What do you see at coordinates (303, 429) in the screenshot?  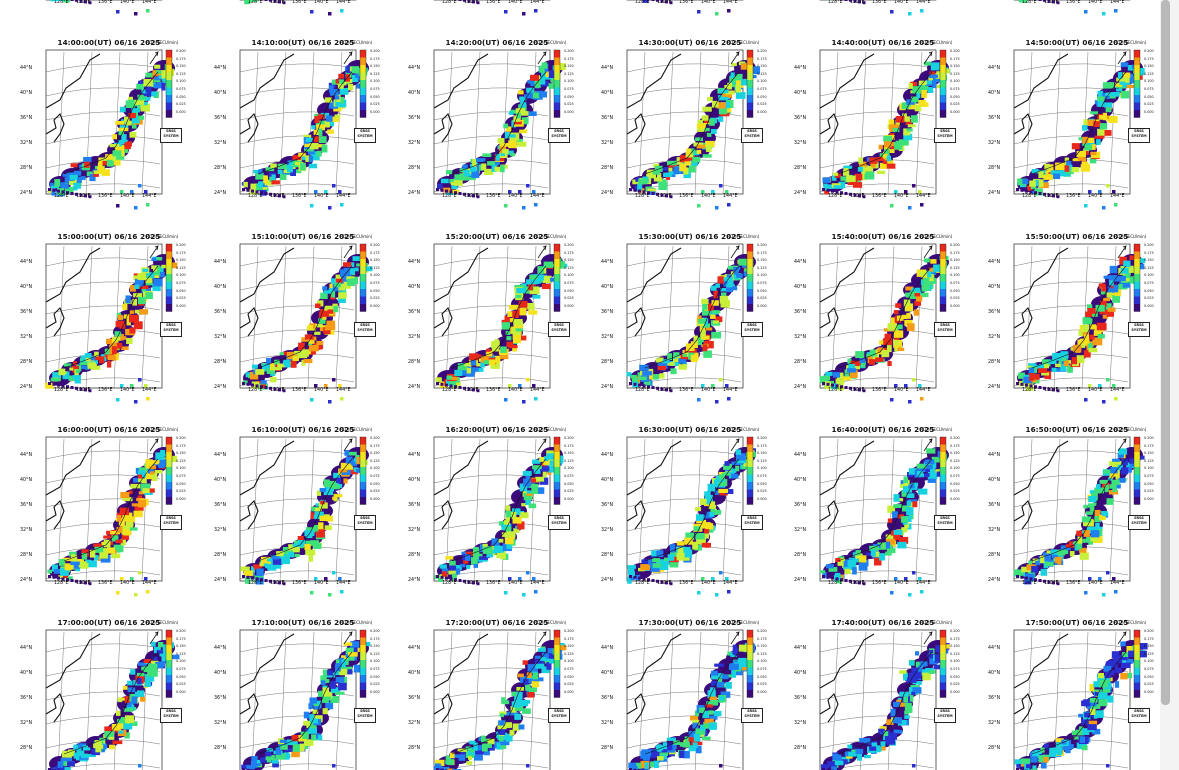 I see `panel-timestamp-title: 16:10:00(UT) 06/16 2025` at bounding box center [303, 429].